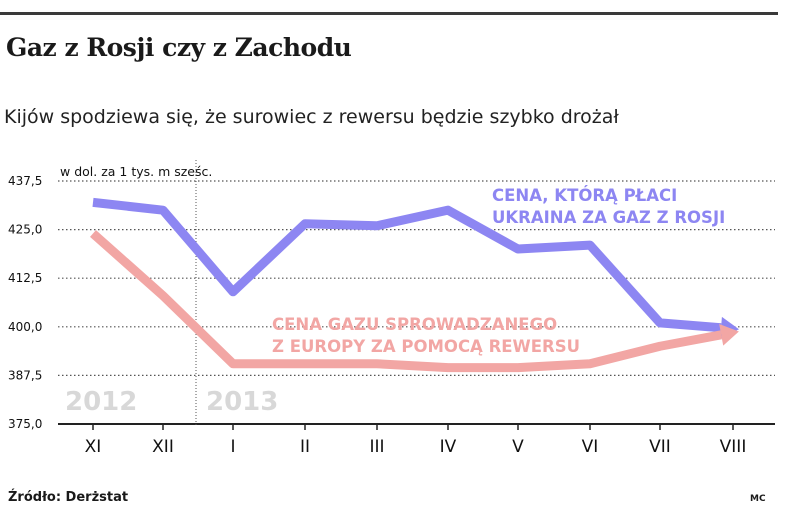 Image resolution: width=805 pixels, height=526 pixels. Describe the element at coordinates (305, 447) in the screenshot. I see `x-tick-label: II` at that location.